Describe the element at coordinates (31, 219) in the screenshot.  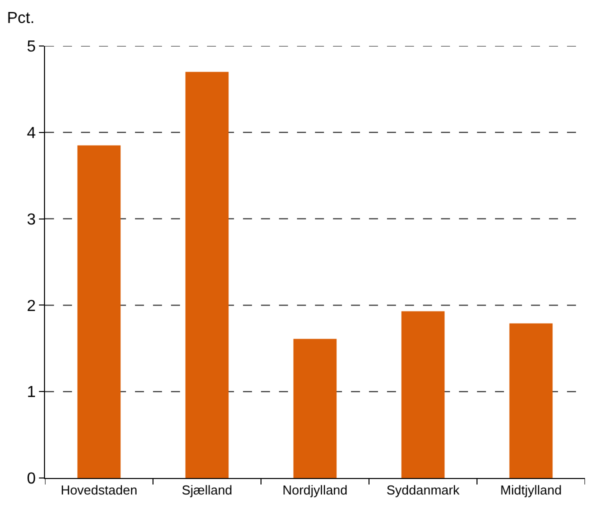
I see `y-tick-label: 3` at that location.